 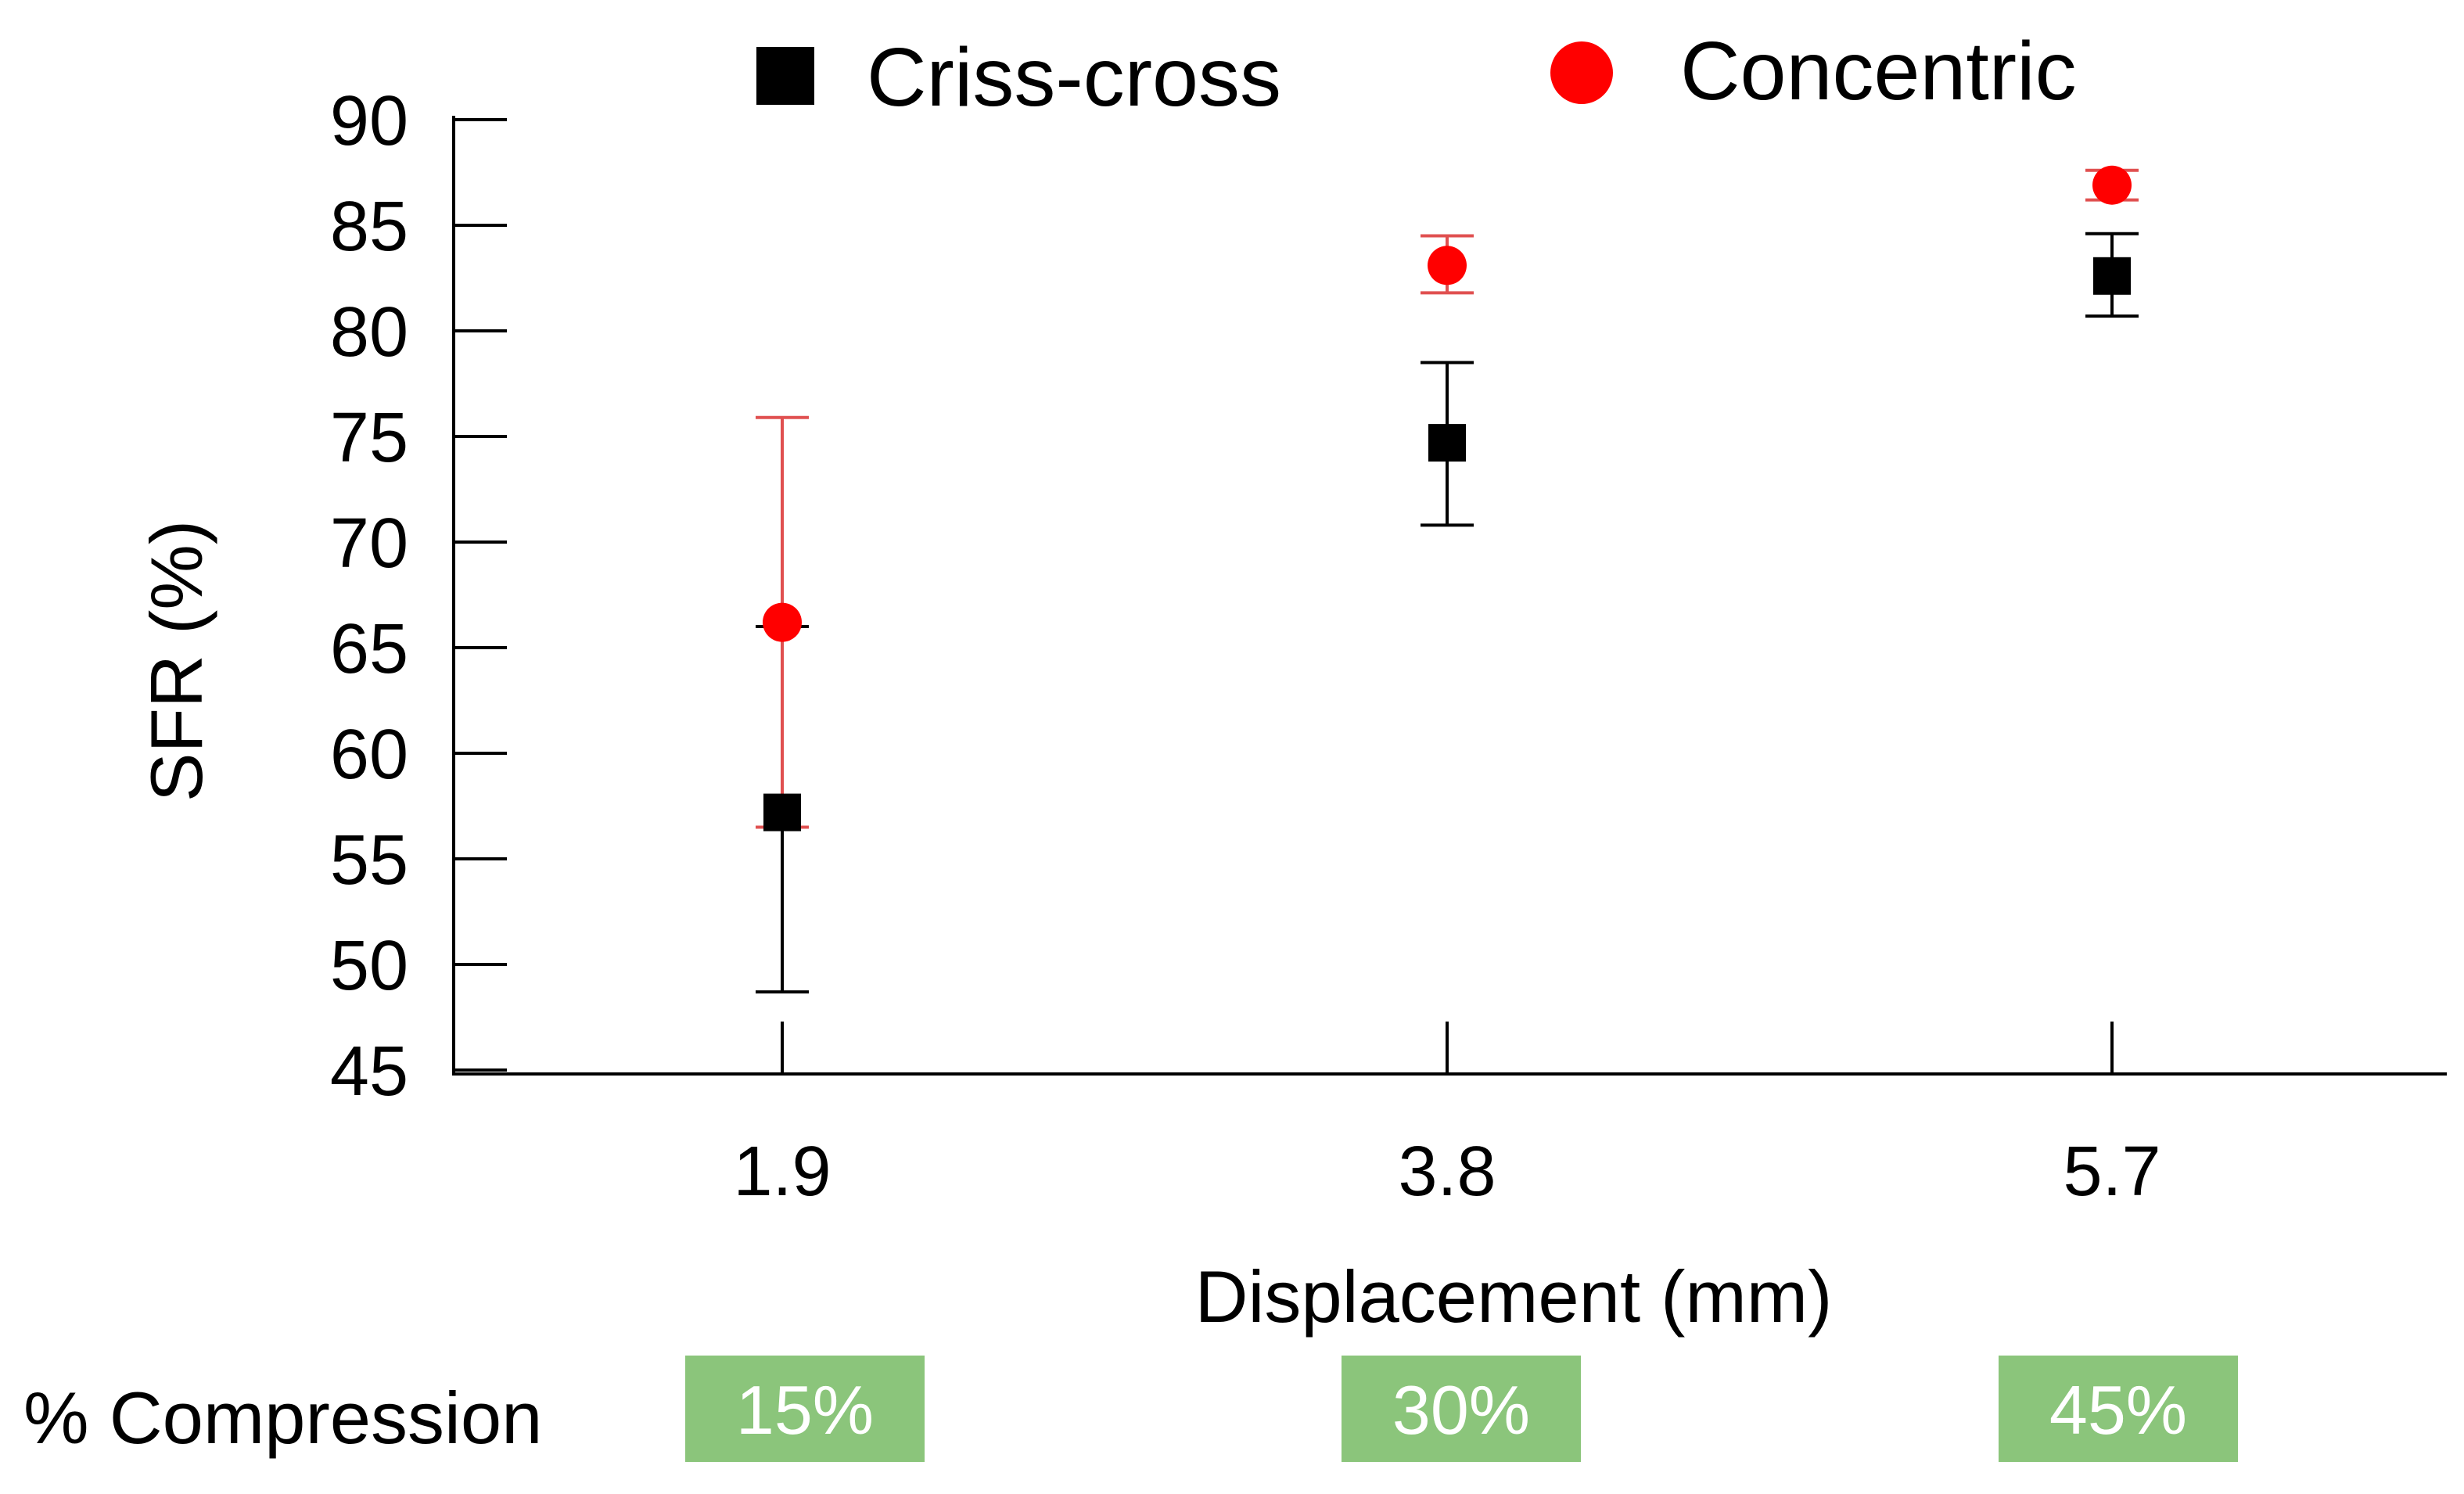 I want to click on compression-badges: 15% 30% 45%, so click(x=1461, y=1409).